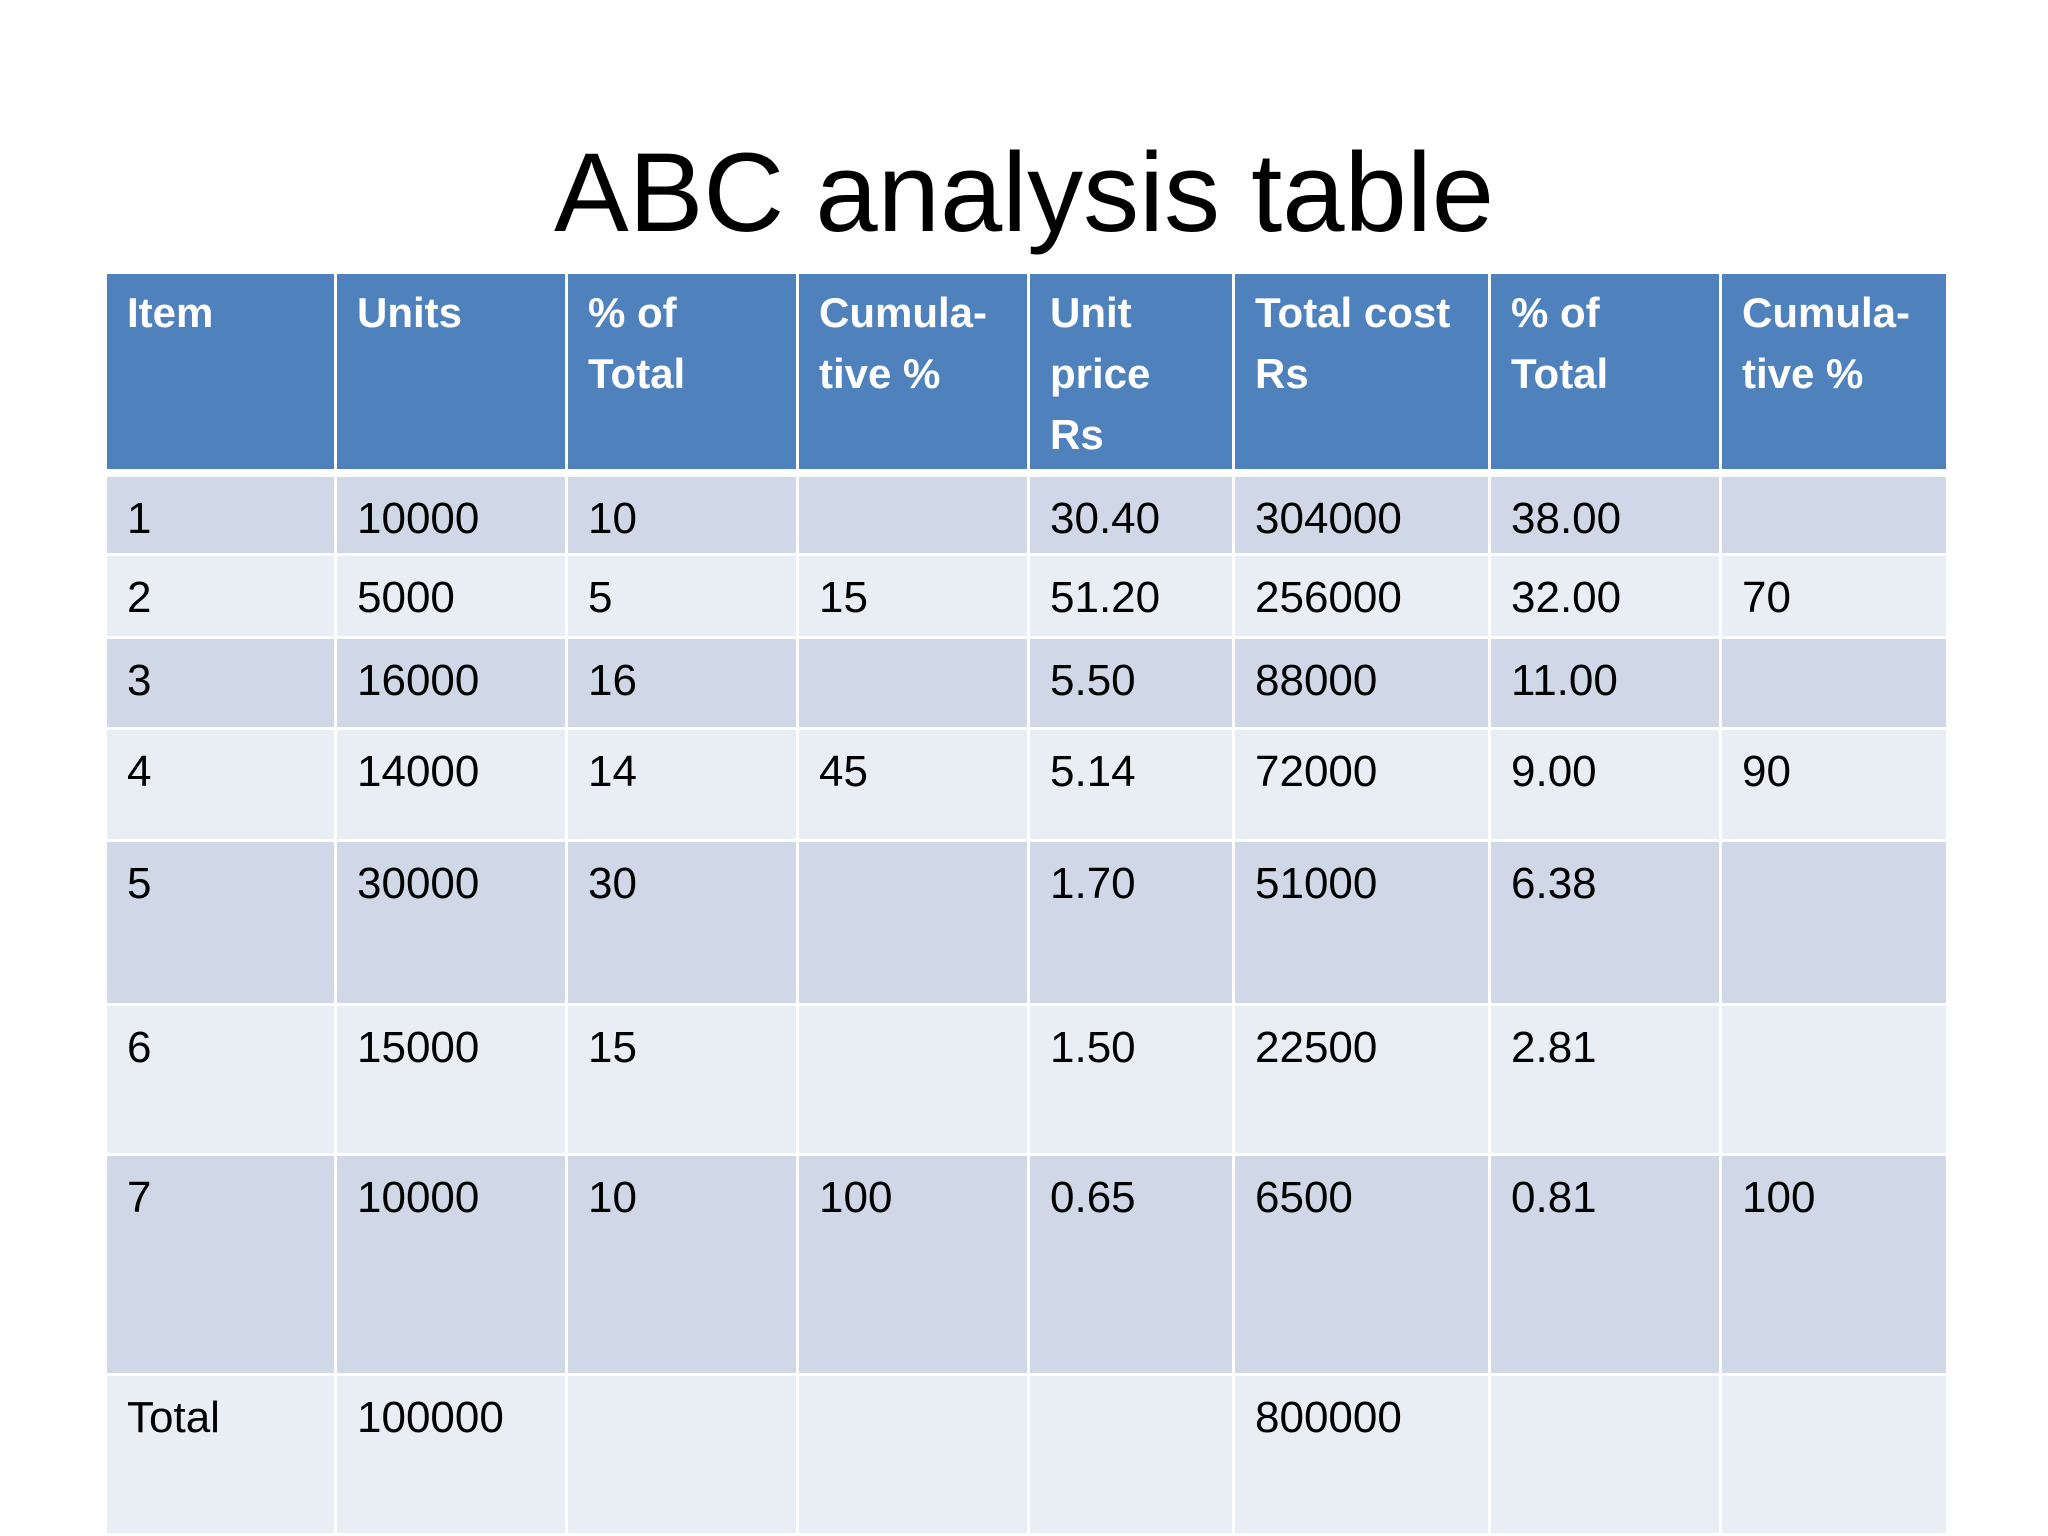 This screenshot has height=1536, width=2048. Describe the element at coordinates (220, 375) in the screenshot. I see `header-item: Item` at that location.